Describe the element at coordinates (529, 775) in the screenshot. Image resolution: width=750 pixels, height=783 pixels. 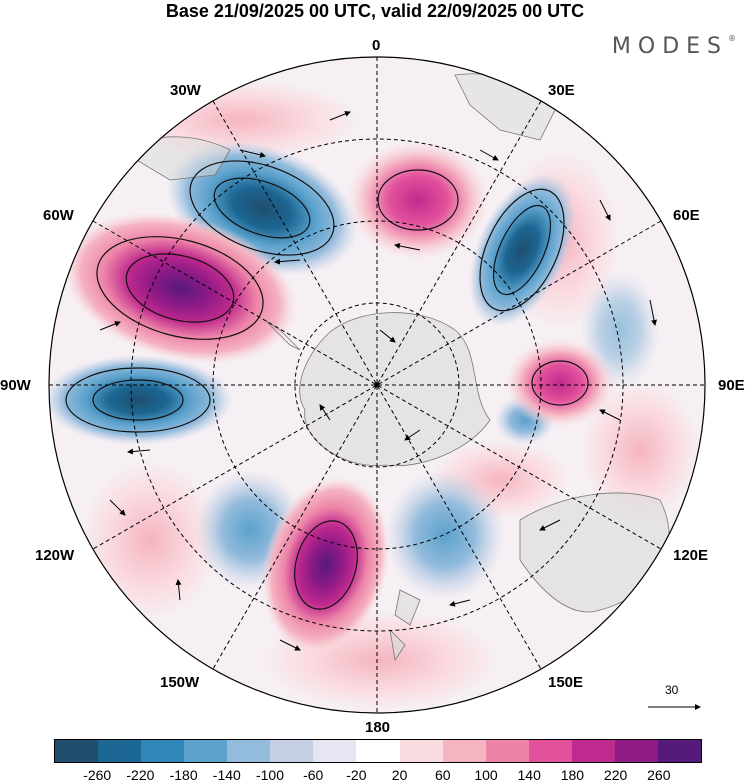
I see `colorbar-tick-label: 140` at that location.